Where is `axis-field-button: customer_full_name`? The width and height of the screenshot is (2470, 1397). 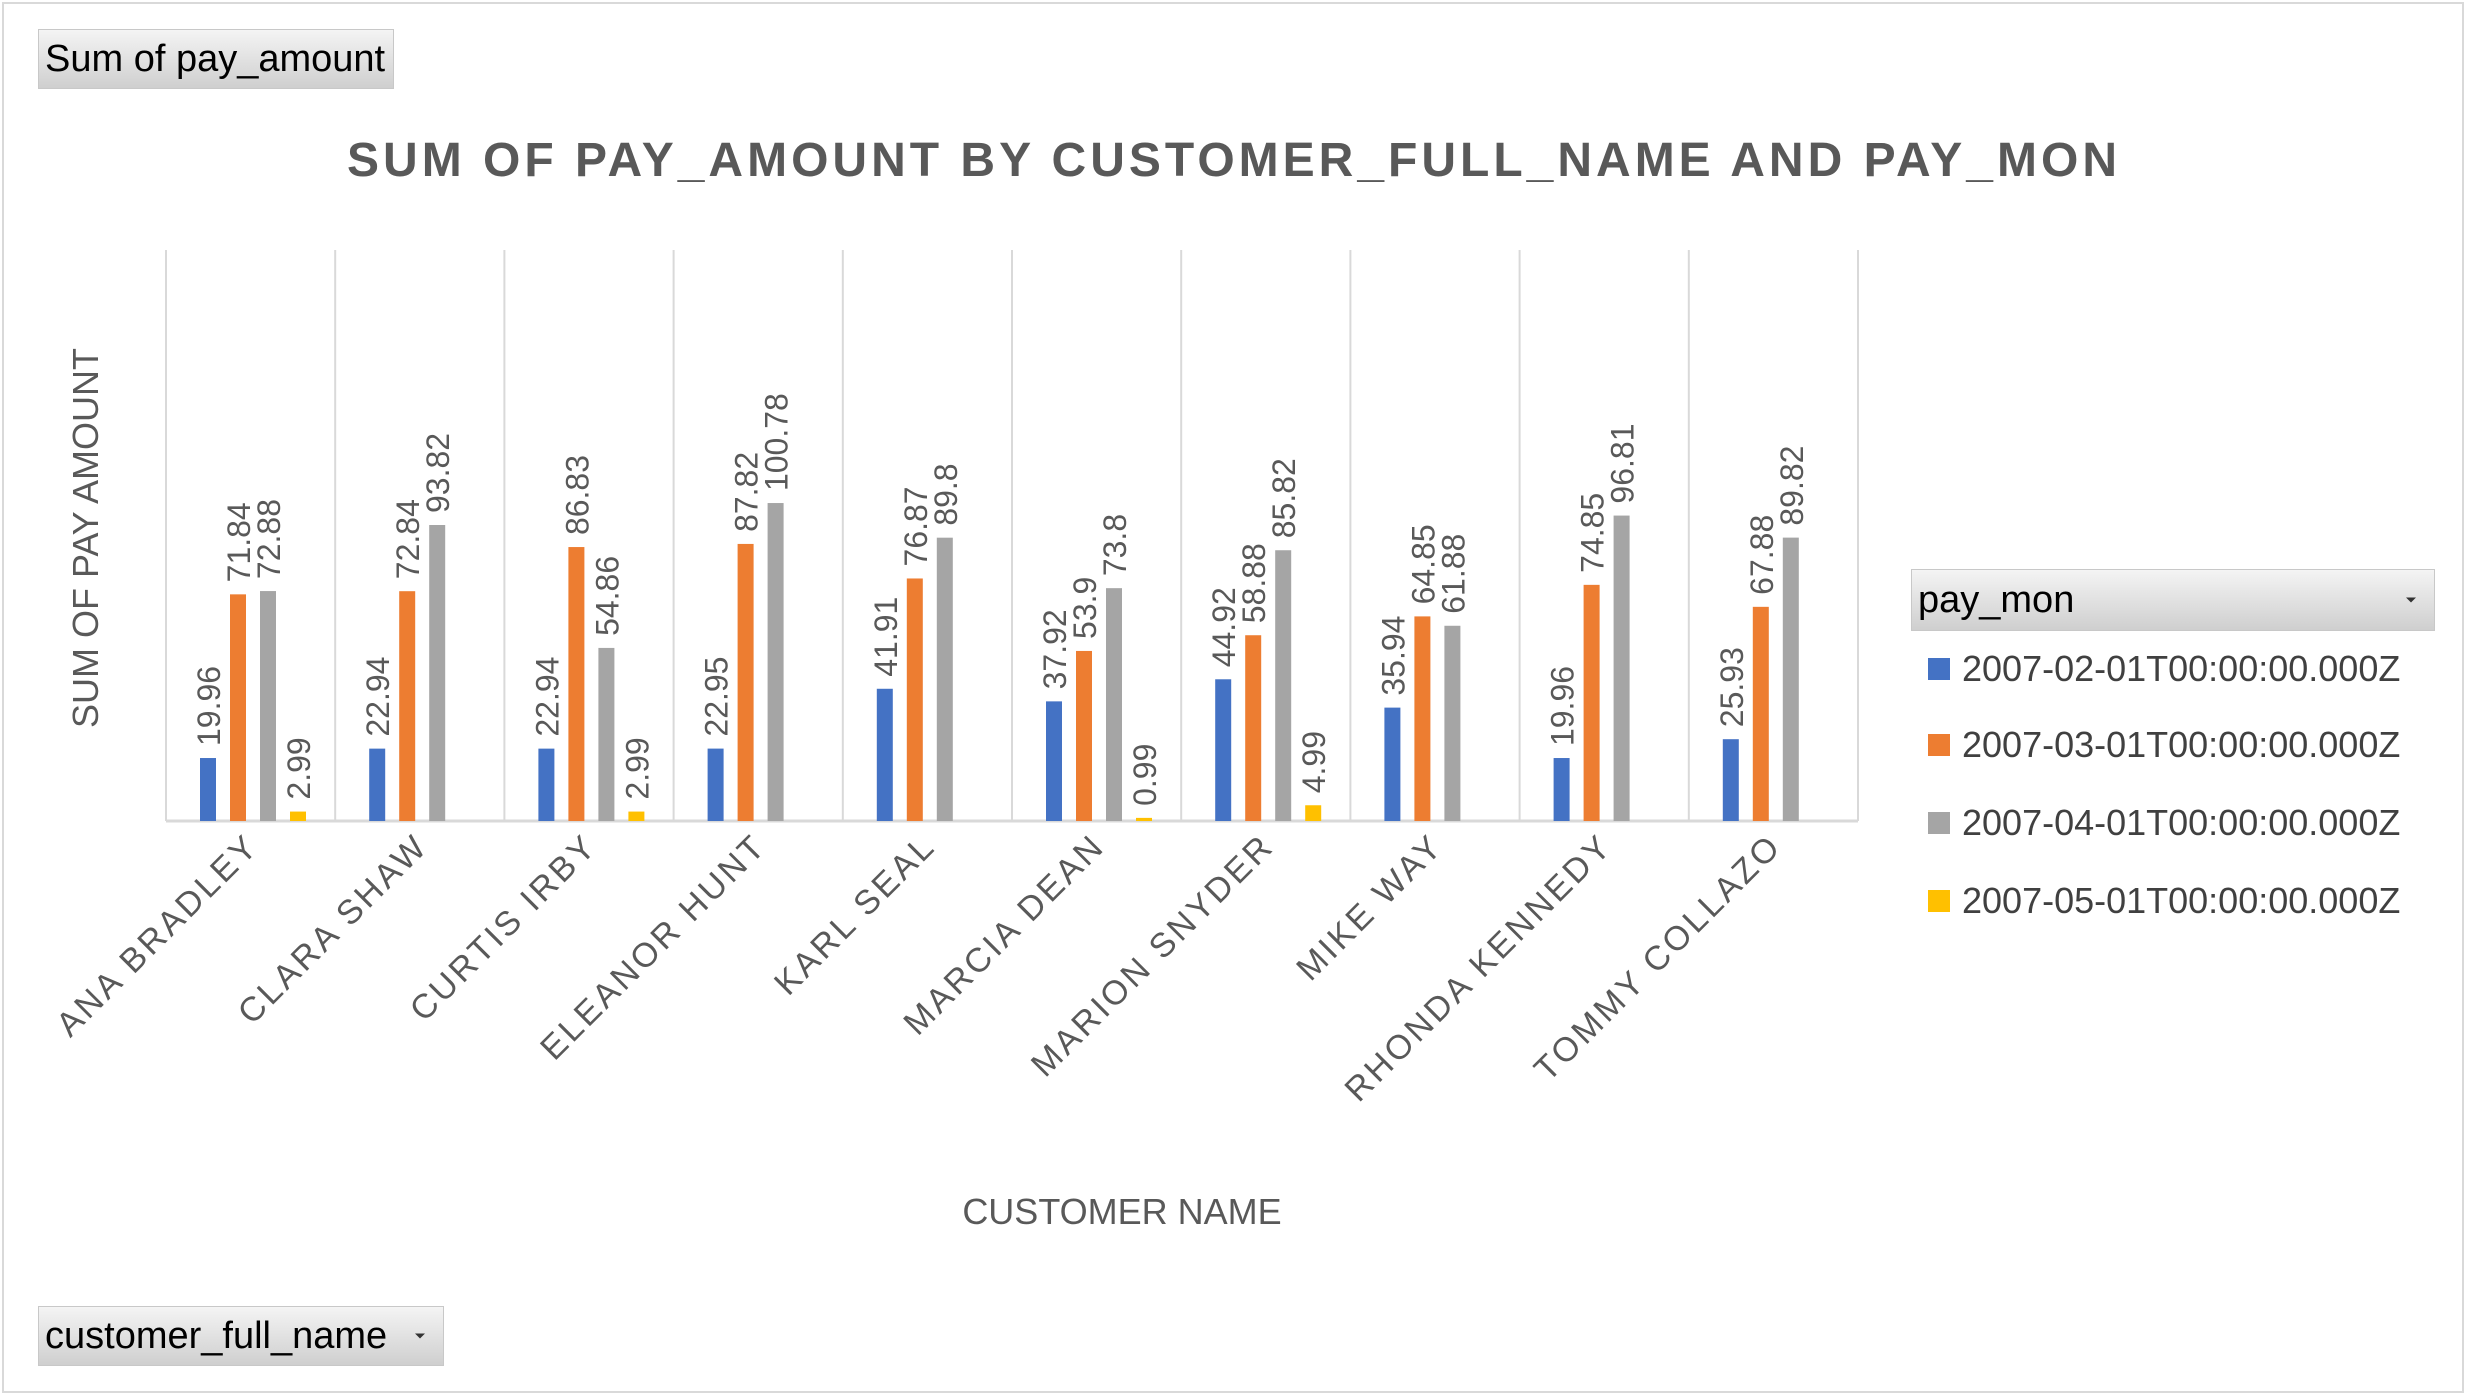
axis-field-button: customer_full_name is located at coordinates (241, 1336).